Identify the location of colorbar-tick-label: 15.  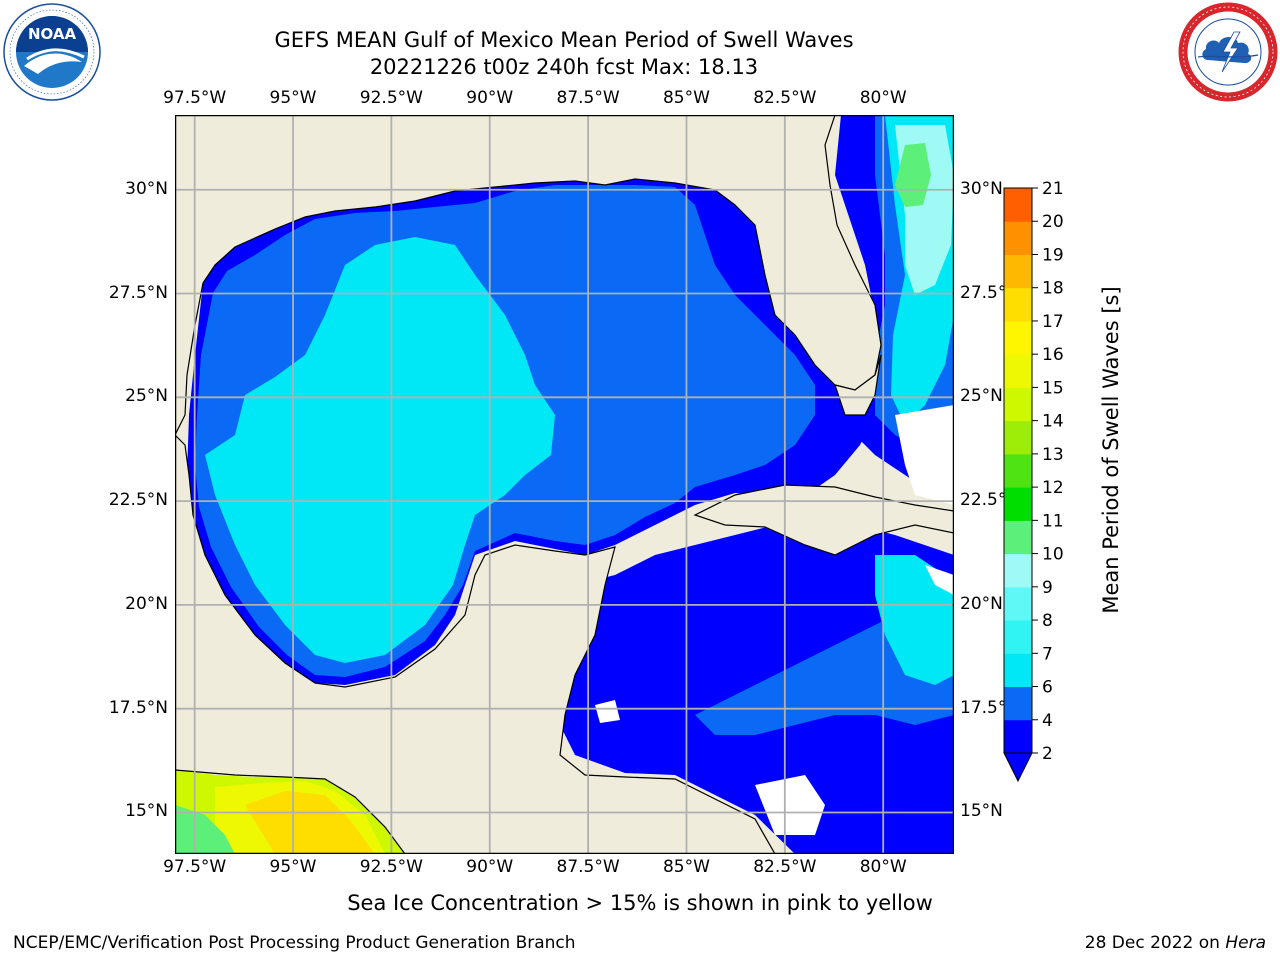
(1053, 388).